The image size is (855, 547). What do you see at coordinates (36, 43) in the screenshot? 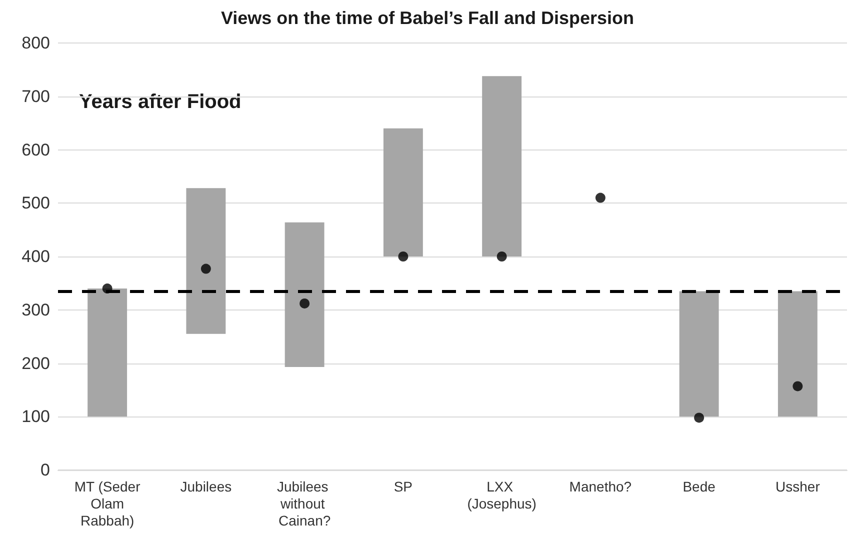
I see `y-tick-label: 800` at bounding box center [36, 43].